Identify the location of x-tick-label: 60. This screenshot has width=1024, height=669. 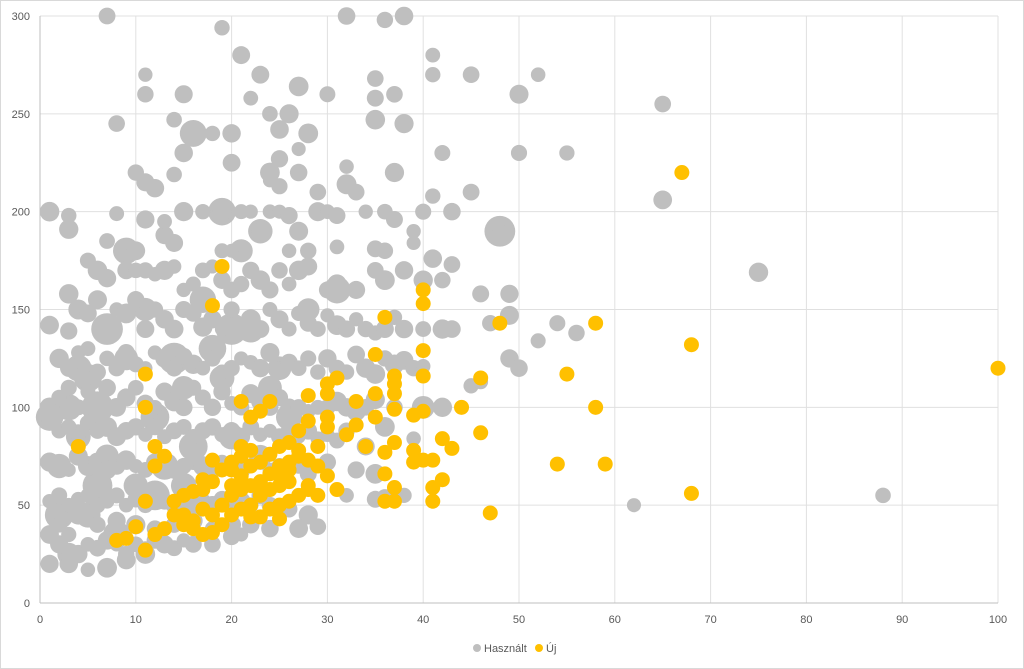
(615, 620).